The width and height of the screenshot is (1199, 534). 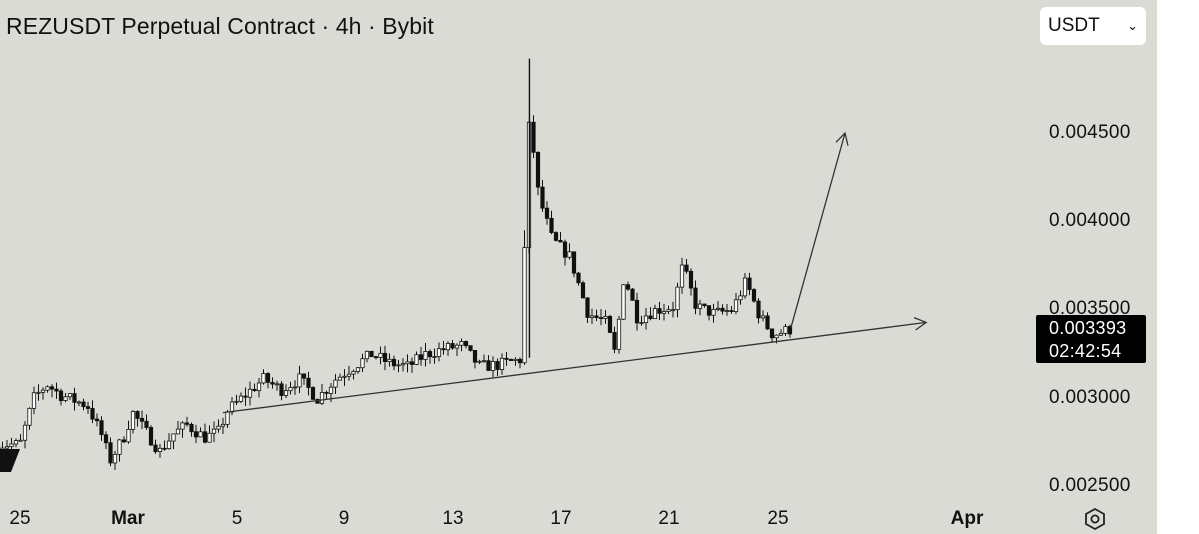 I want to click on price-axis-label: 0.004000, so click(x=1090, y=220).